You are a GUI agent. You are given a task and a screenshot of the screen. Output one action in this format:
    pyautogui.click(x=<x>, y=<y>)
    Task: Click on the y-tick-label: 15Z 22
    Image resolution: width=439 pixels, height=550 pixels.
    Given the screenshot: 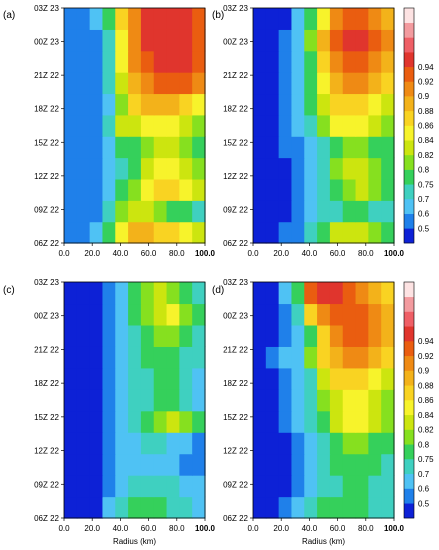 What is the action you would take?
    pyautogui.click(x=46, y=417)
    